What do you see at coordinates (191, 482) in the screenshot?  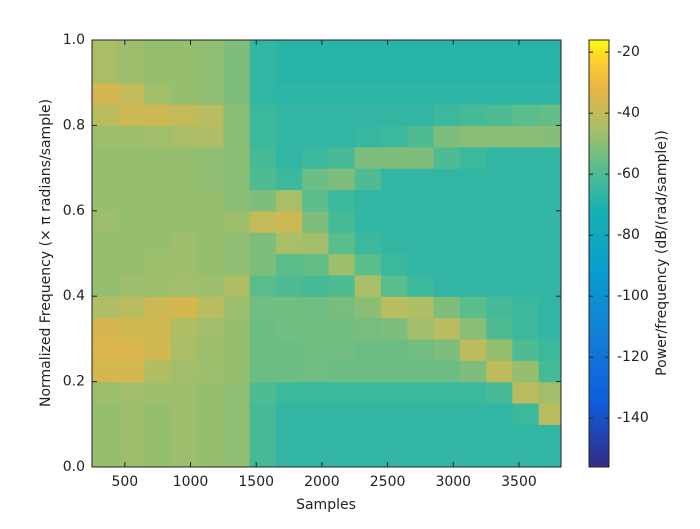 I see `x-tick-label: 1000` at bounding box center [191, 482].